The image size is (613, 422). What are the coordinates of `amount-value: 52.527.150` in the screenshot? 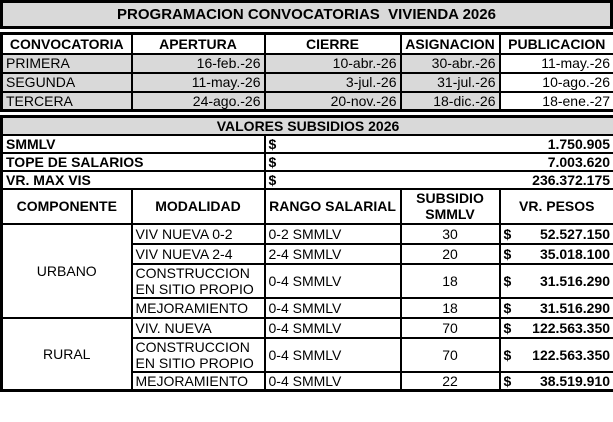 It's located at (575, 233).